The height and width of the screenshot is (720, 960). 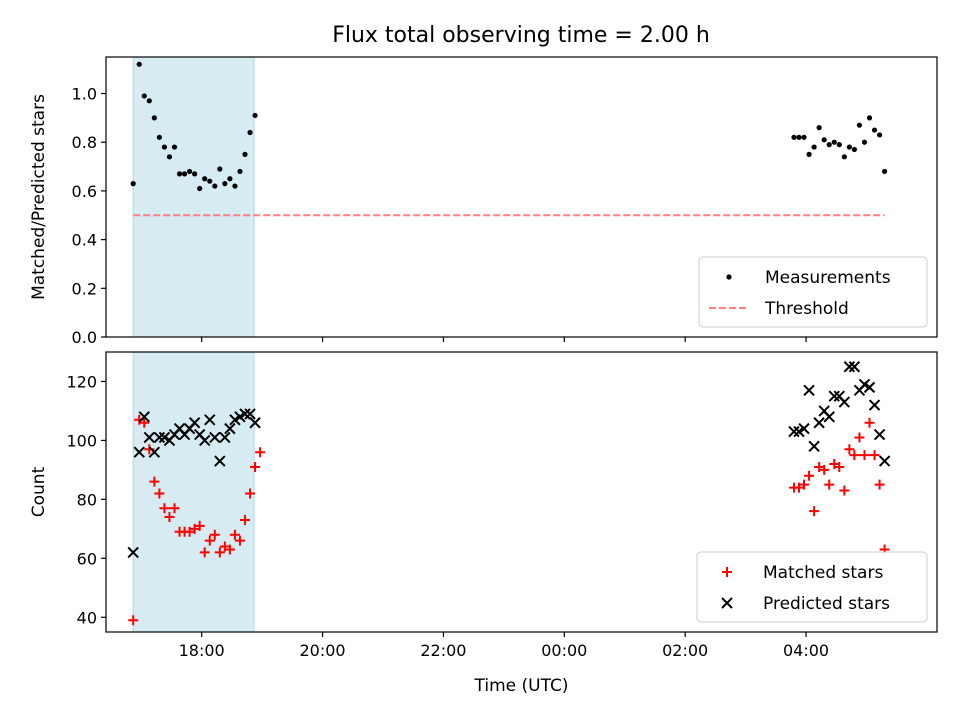 What do you see at coordinates (823, 573) in the screenshot?
I see `legend-label: Matched stars` at bounding box center [823, 573].